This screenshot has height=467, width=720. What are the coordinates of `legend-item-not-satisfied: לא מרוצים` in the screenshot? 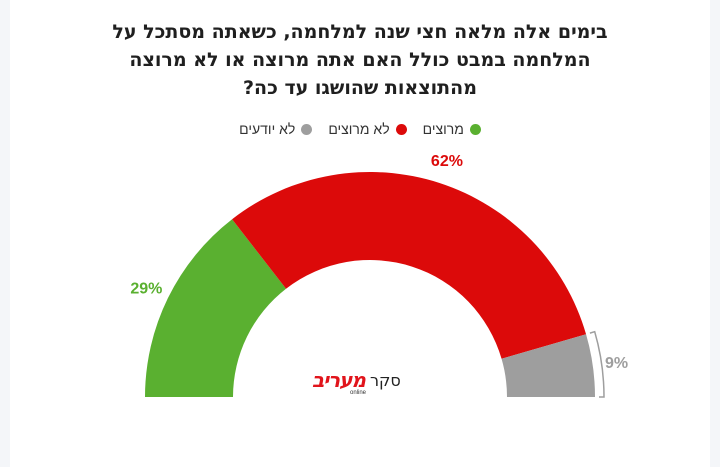 It's located at (367, 129).